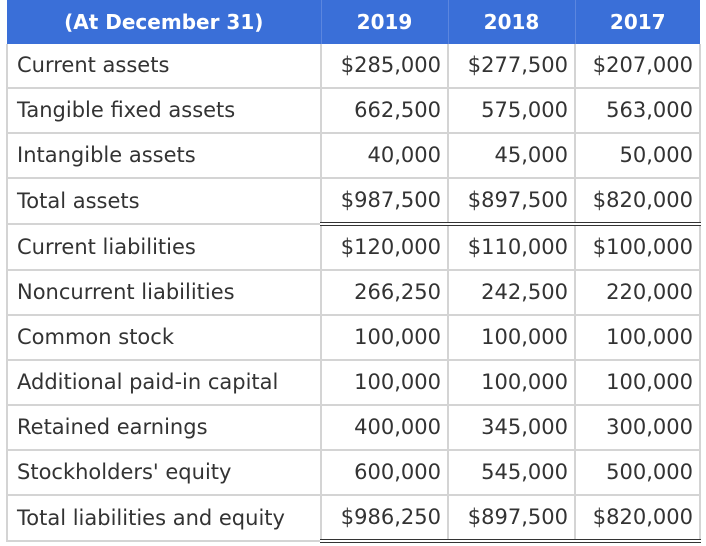  What do you see at coordinates (164, 22) in the screenshot?
I see `header-date-label: (At December 31)` at bounding box center [164, 22].